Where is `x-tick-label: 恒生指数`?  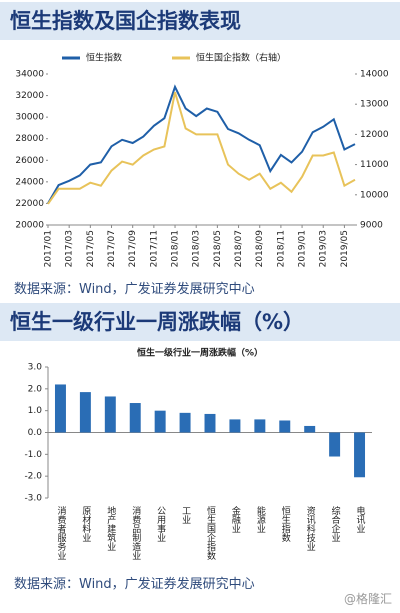
x-tick-label: 恒生指数 is located at coordinates (285, 524).